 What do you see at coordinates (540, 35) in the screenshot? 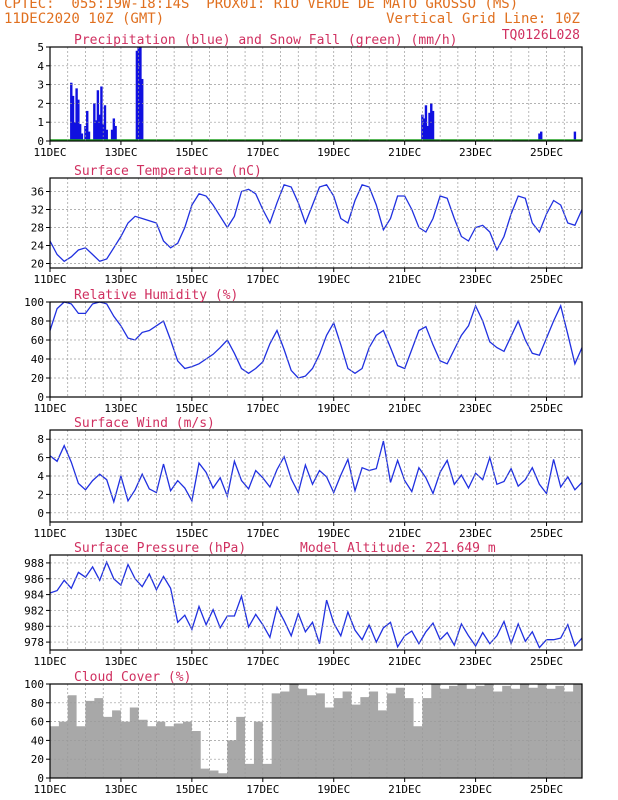
I see `header-model-id: TQ0126L028` at bounding box center [540, 35].